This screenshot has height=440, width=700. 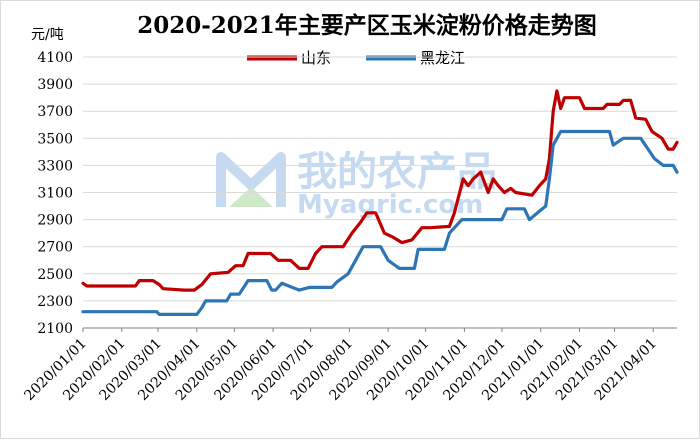 I want to click on y-tick-label: 4100, so click(x=55, y=58).